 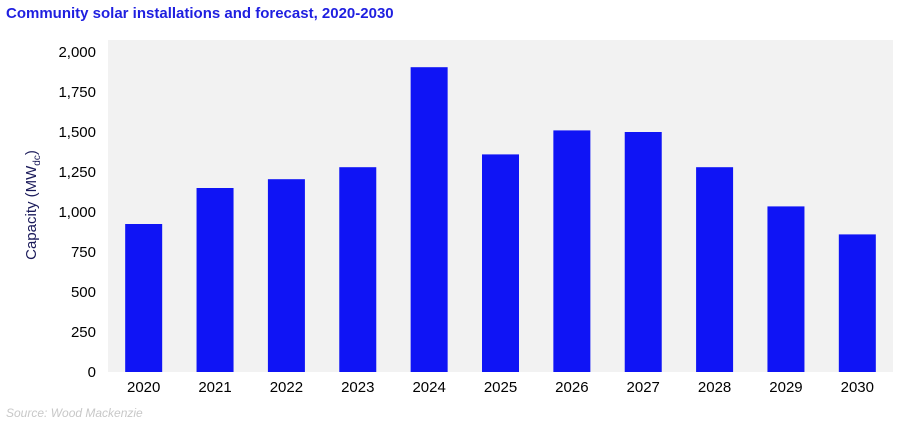 I want to click on x-tick-label: 2021, so click(x=214, y=387).